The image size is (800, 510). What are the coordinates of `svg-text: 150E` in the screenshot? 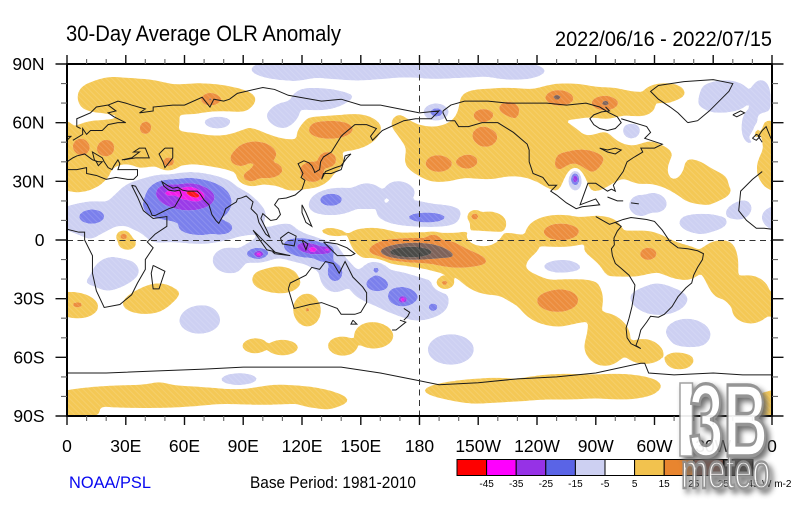 It's located at (360, 446).